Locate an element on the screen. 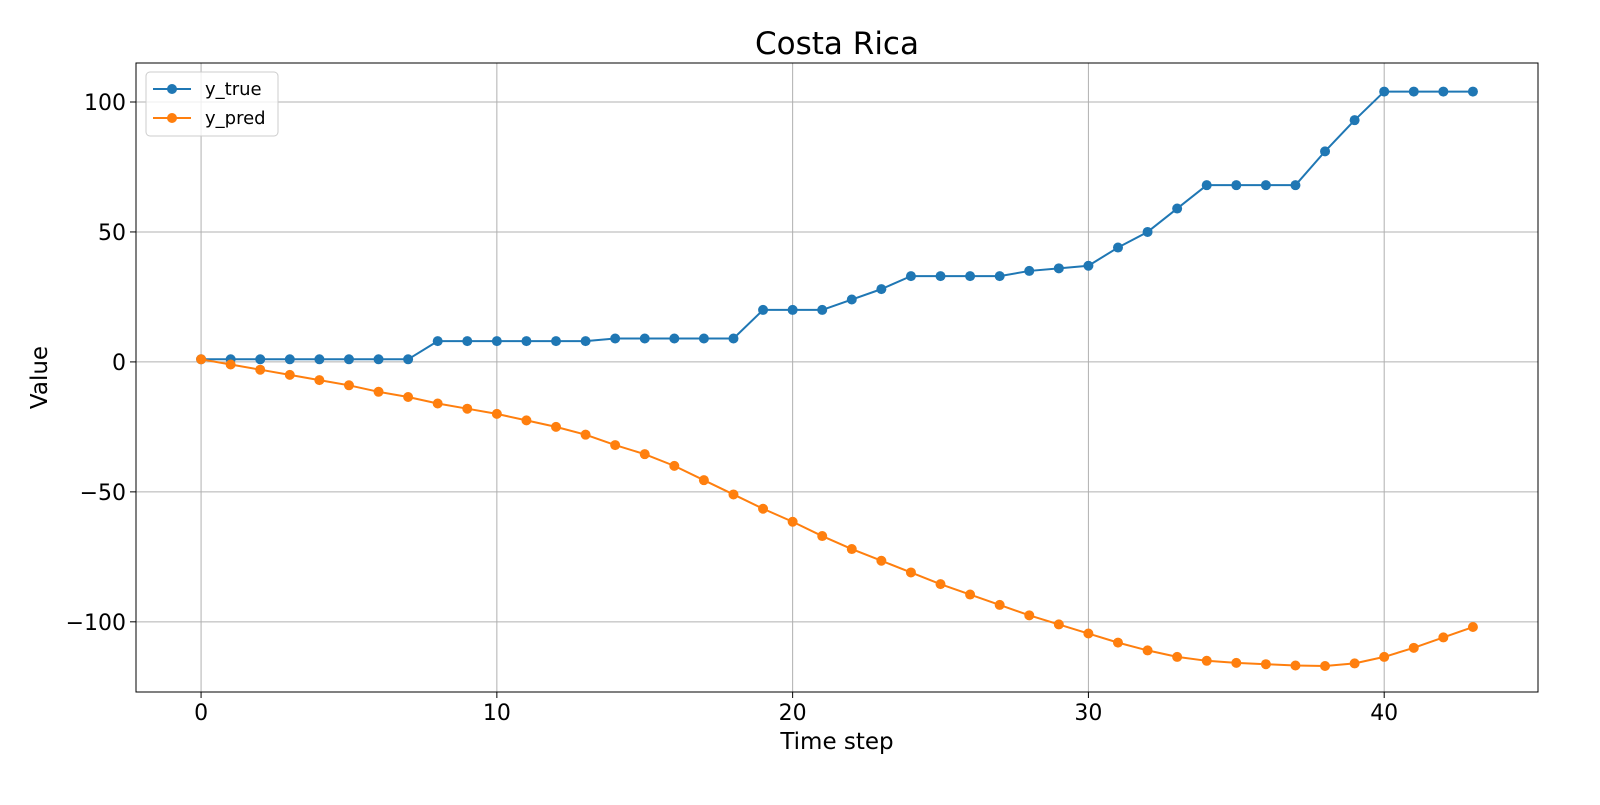 The width and height of the screenshot is (1600, 805). y-tick-label: 0 is located at coordinates (119, 363).